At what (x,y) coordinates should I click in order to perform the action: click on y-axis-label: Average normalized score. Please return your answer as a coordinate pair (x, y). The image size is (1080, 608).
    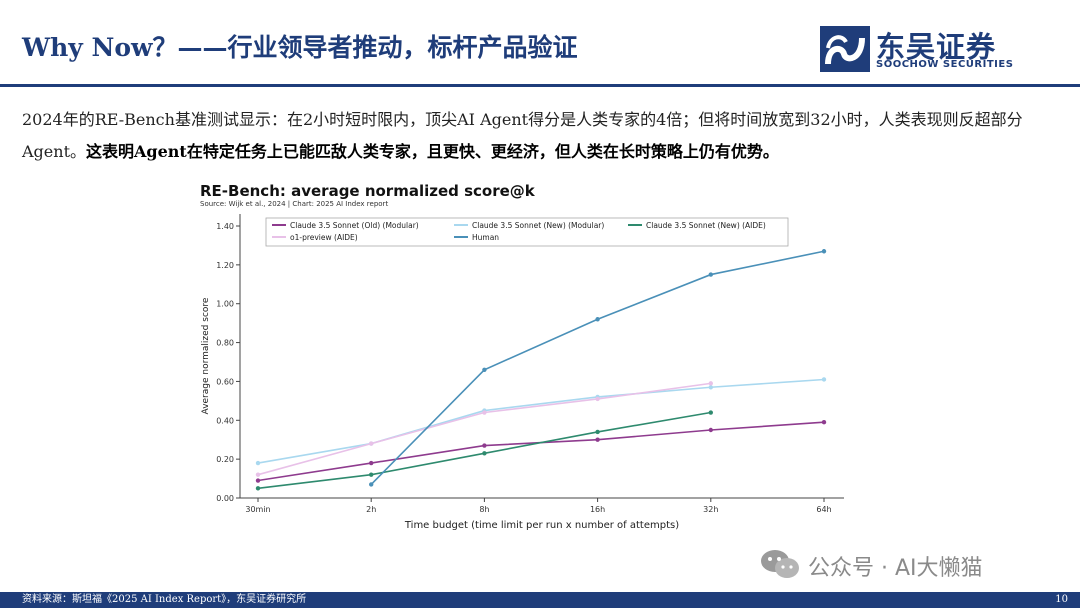
    Looking at the image, I should click on (206, 355).